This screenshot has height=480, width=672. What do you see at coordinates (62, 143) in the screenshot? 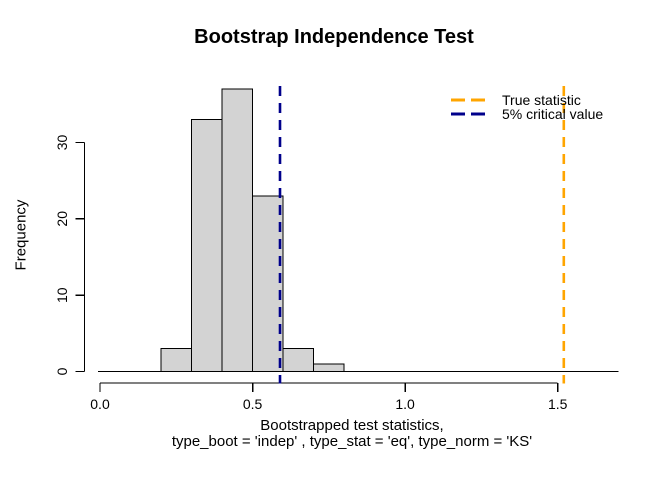
I see `y-tick-label: 30` at bounding box center [62, 143].